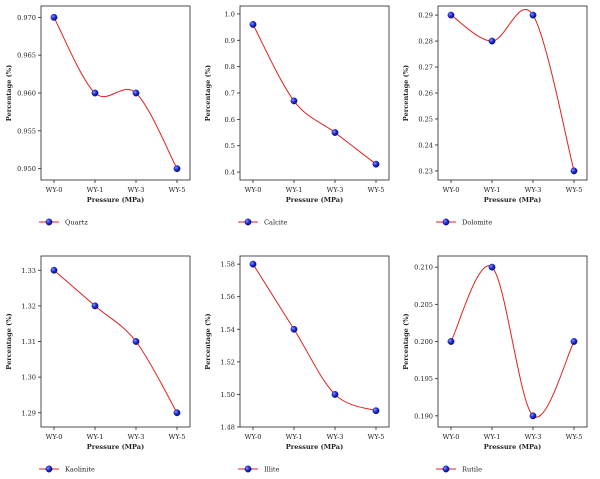 This screenshot has height=479, width=600. Describe the element at coordinates (227, 362) in the screenshot. I see `y-tick-label: 1.52` at that location.